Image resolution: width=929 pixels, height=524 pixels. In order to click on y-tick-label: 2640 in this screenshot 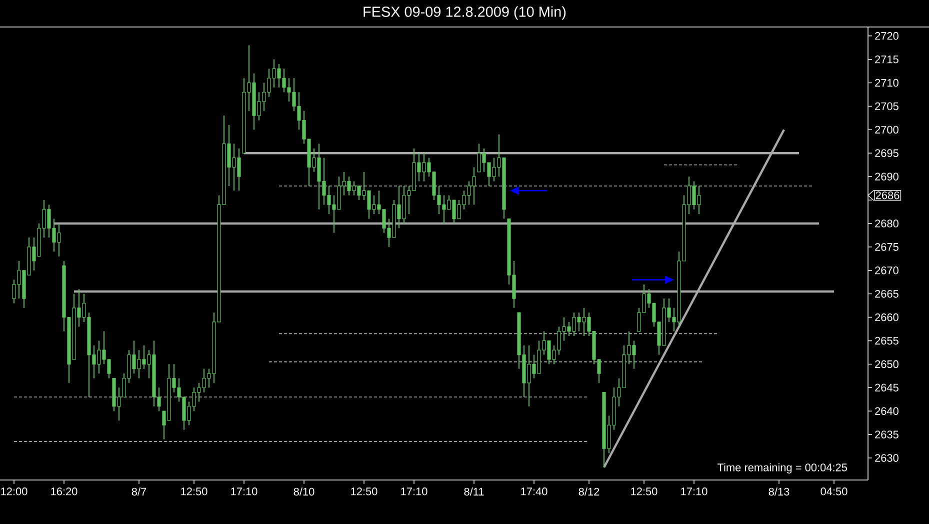, I will do `click(886, 411)`.